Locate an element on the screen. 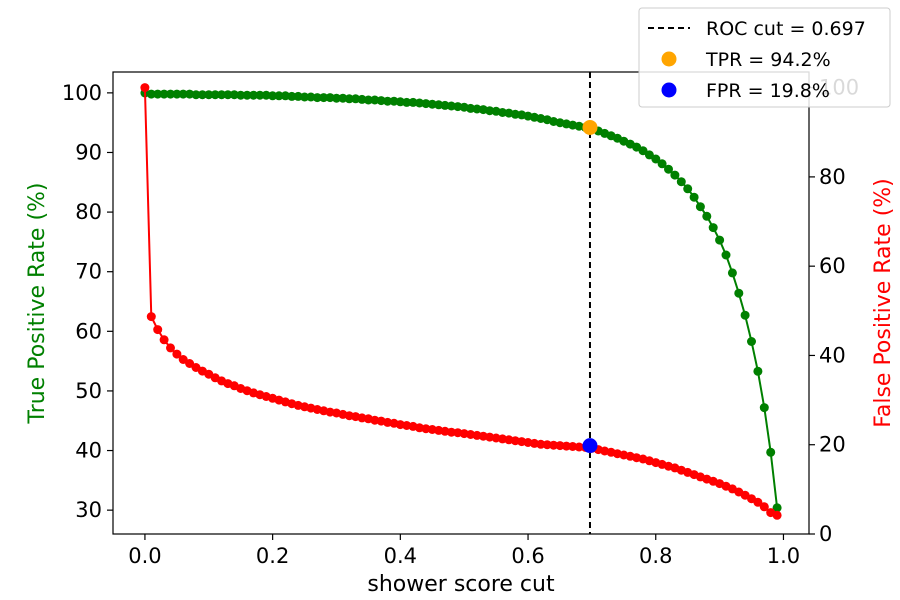 The height and width of the screenshot is (600, 900). x-tick-label: 0.0 is located at coordinates (144, 556).